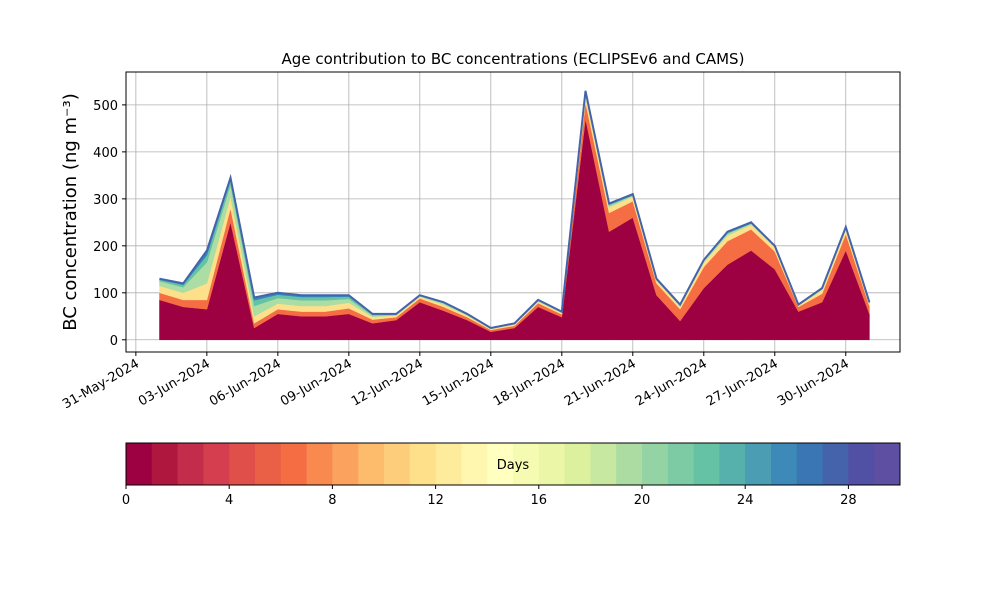 The height and width of the screenshot is (600, 1000). I want to click on x-tick-label: 03-Jun-2024, so click(174, 382).